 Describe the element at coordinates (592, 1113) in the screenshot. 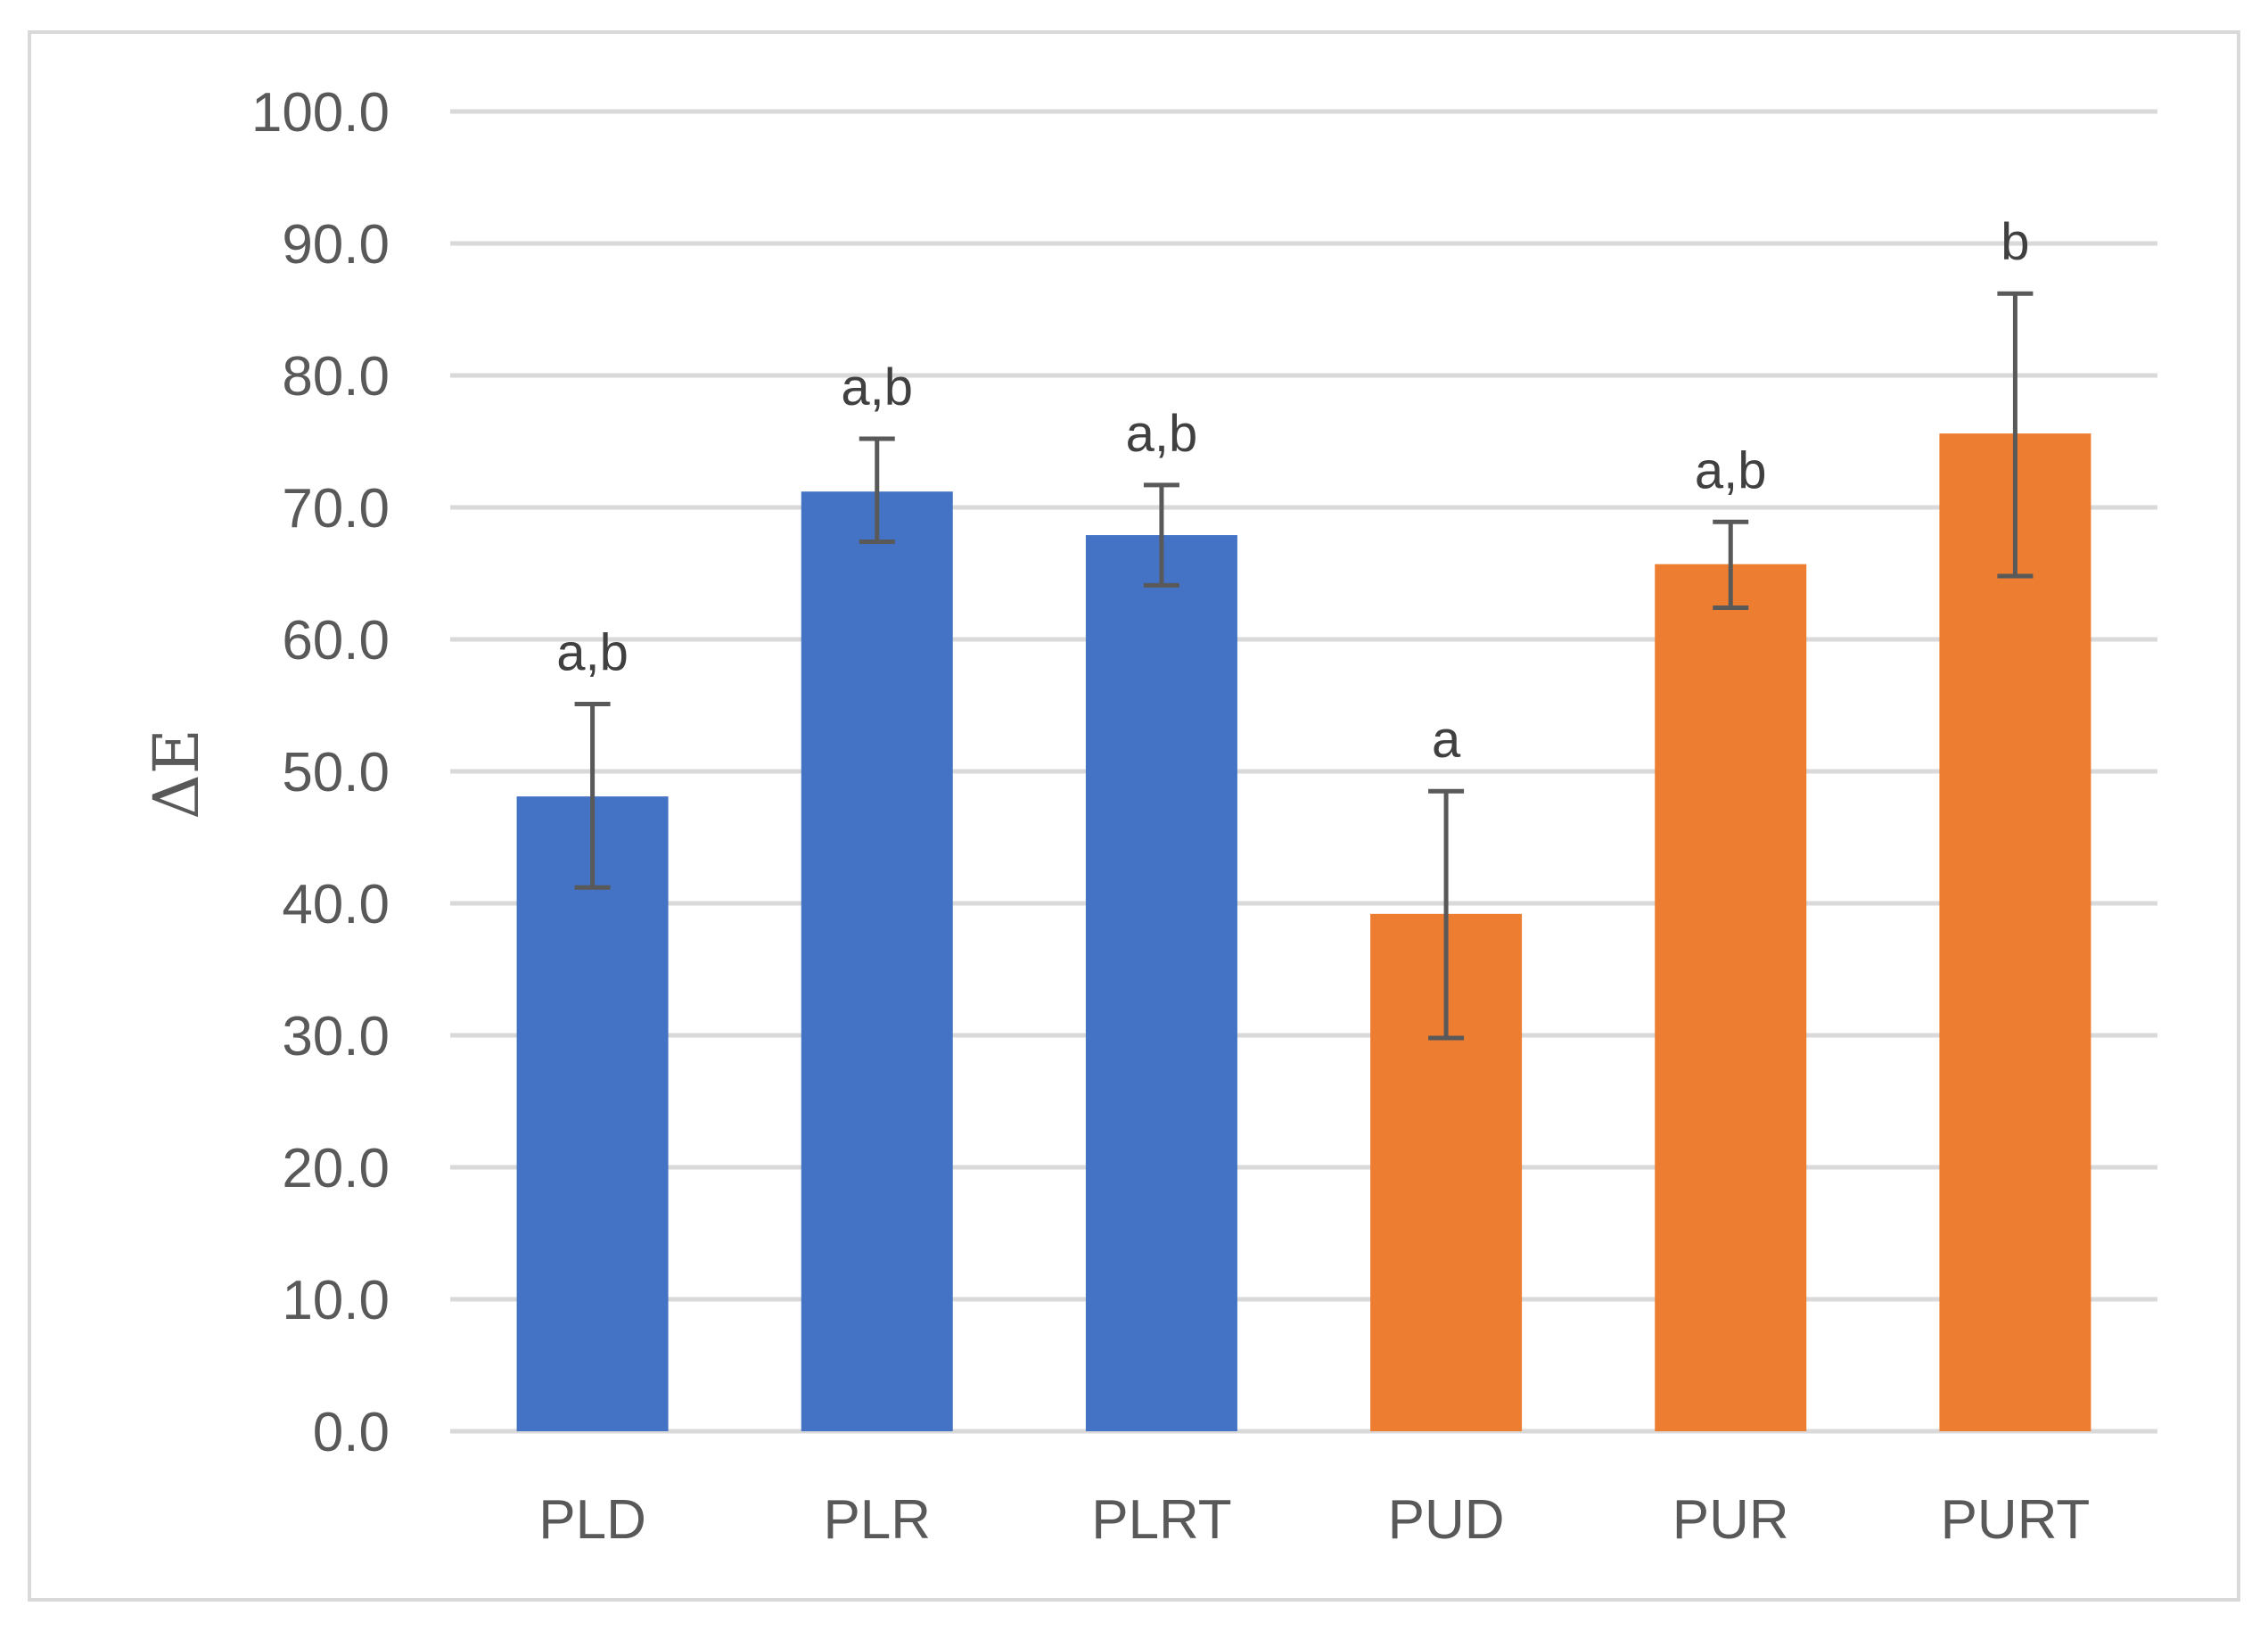

I see `bar-pld` at that location.